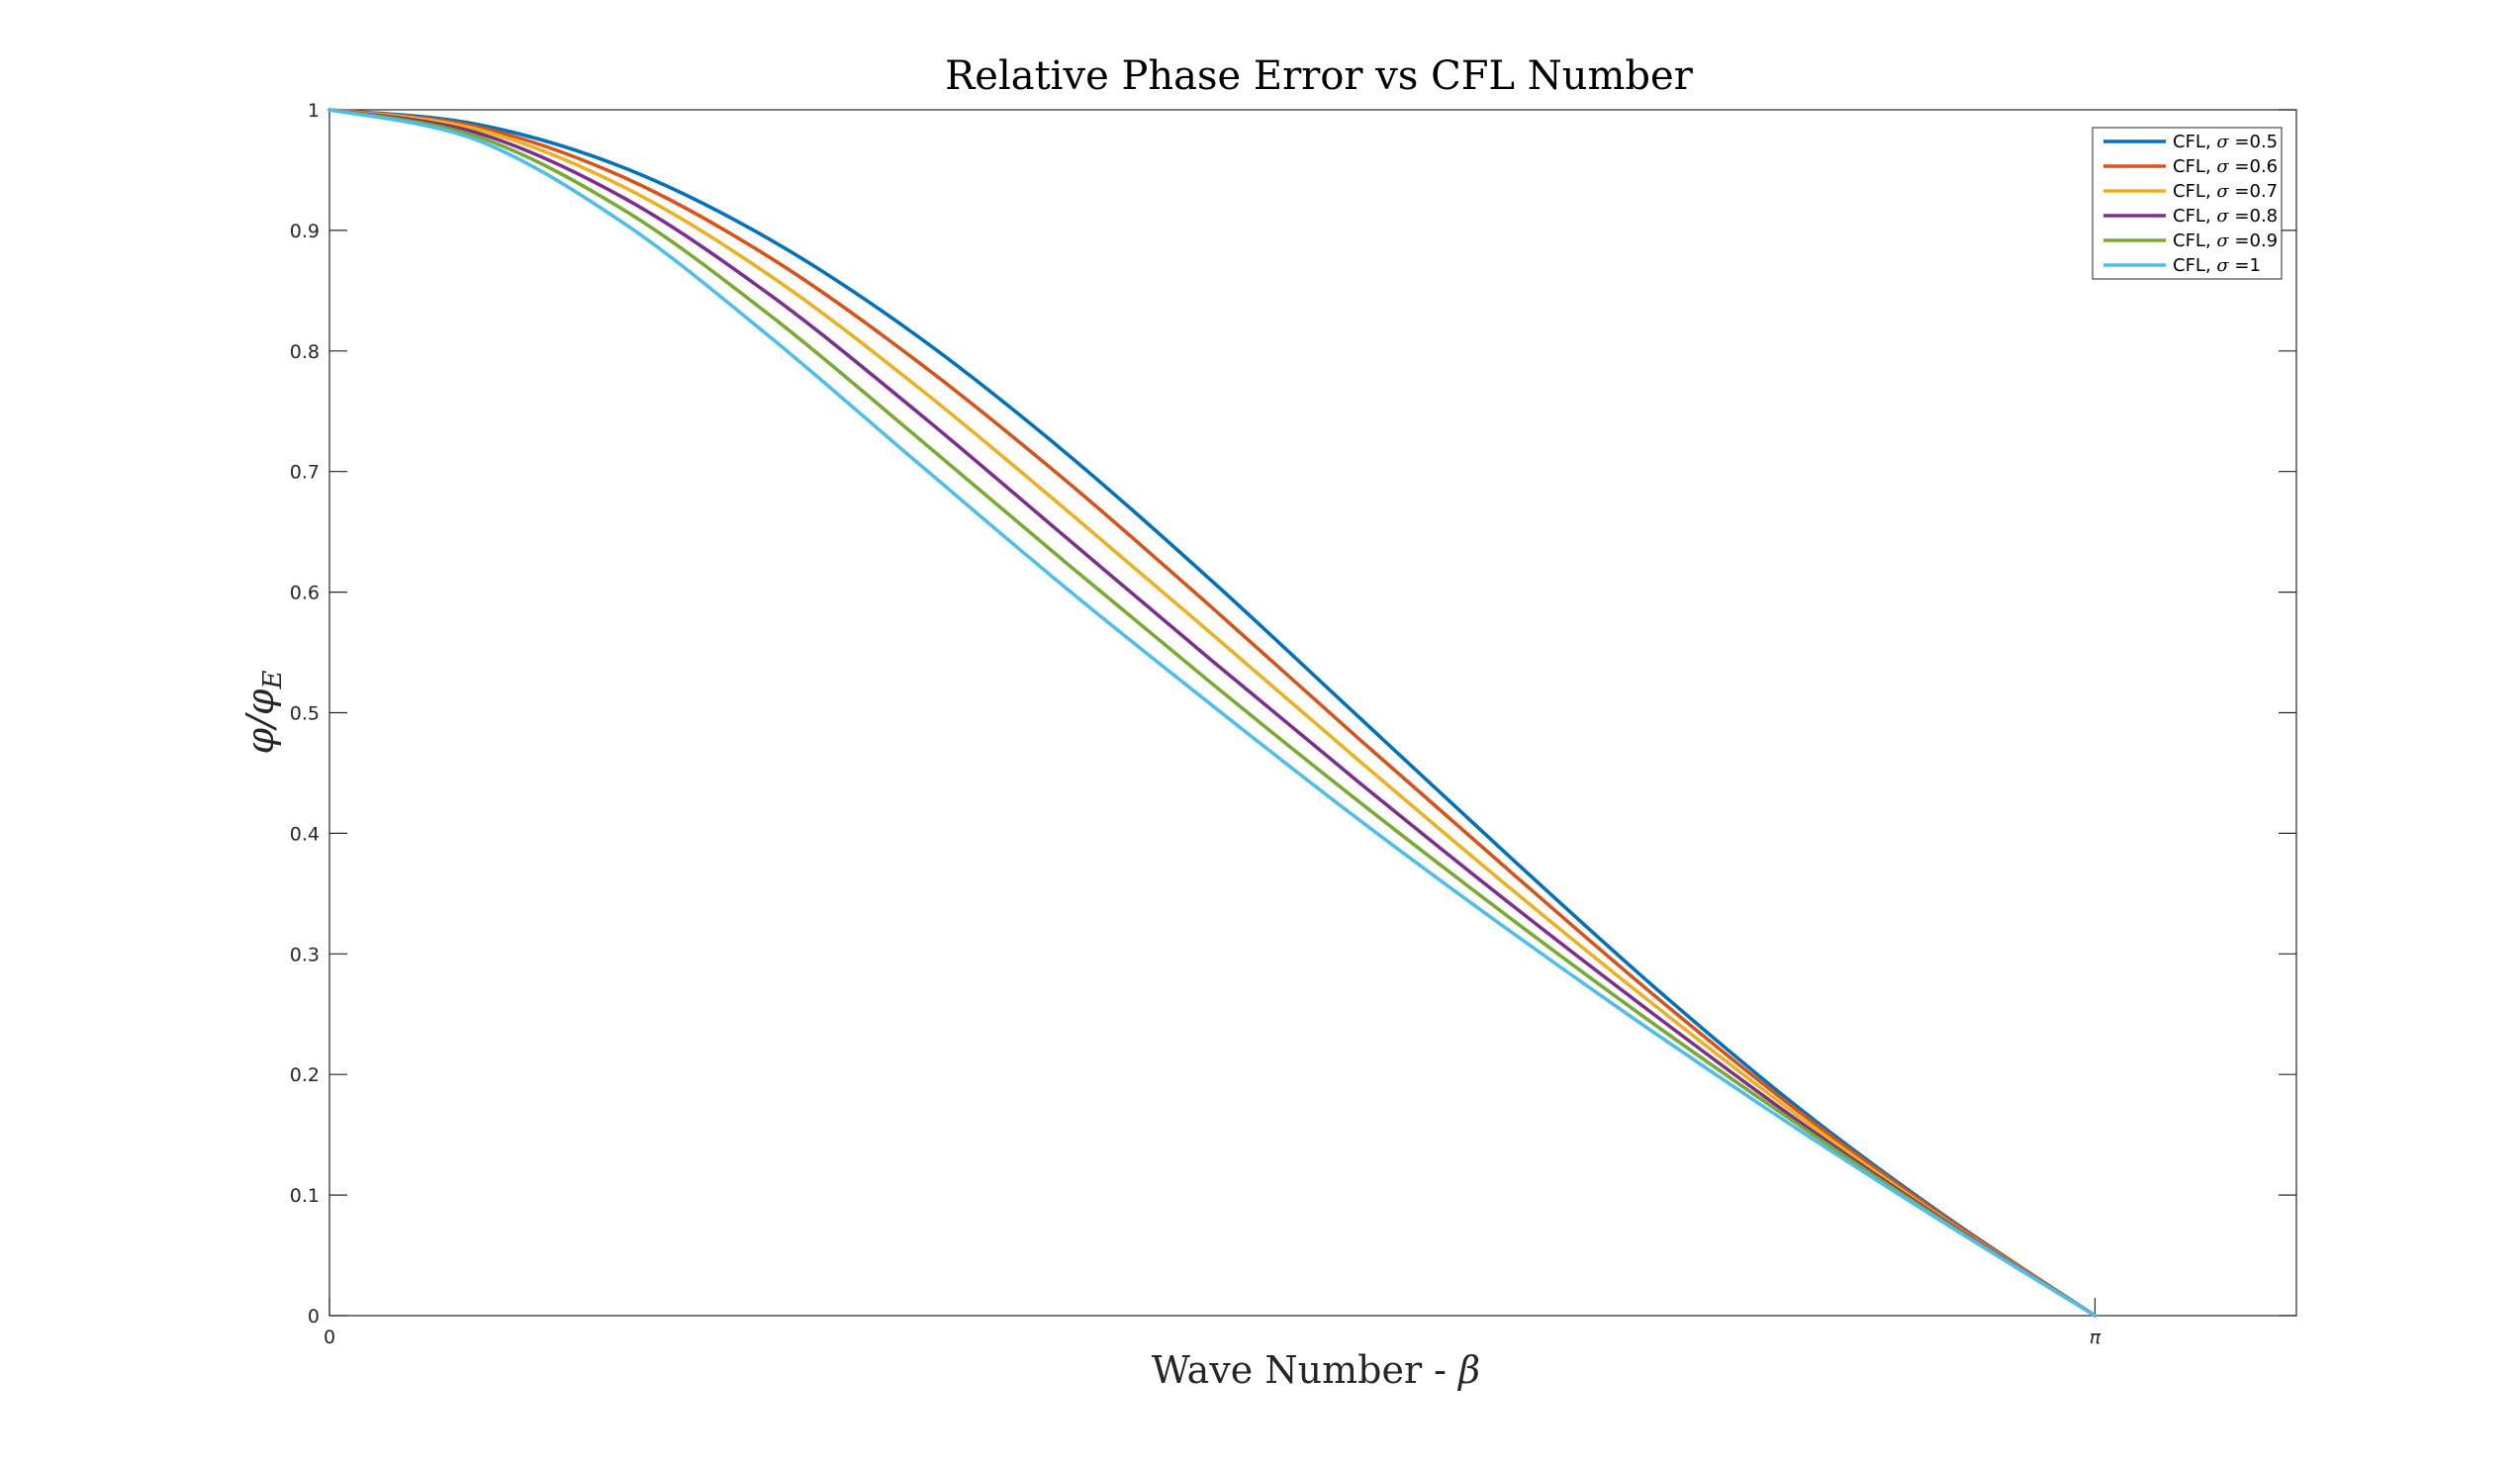 Image resolution: width=2520 pixels, height=1465 pixels. What do you see at coordinates (2253, 142) in the screenshot?
I see `legend-entry-suffix: =0.5` at bounding box center [2253, 142].